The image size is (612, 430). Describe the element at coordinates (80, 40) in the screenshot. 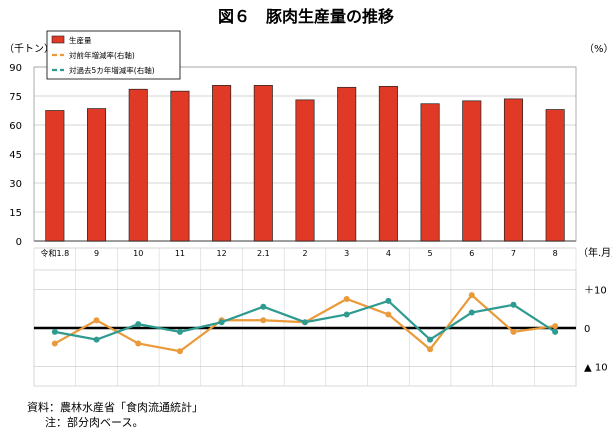

I see `legend-label-bar: 生産量` at that location.